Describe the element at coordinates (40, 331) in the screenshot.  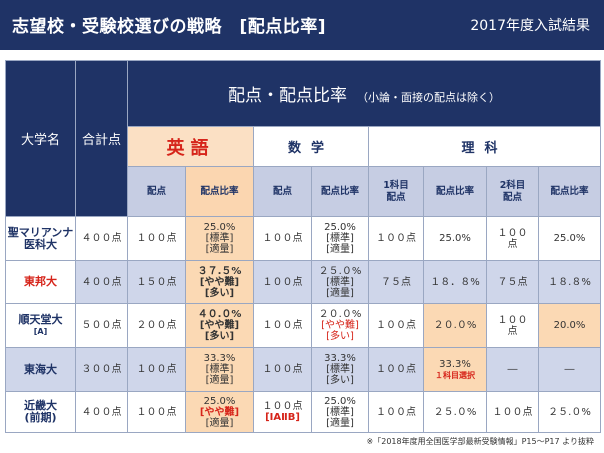
I see `university-name-line2: [A]` at that location.